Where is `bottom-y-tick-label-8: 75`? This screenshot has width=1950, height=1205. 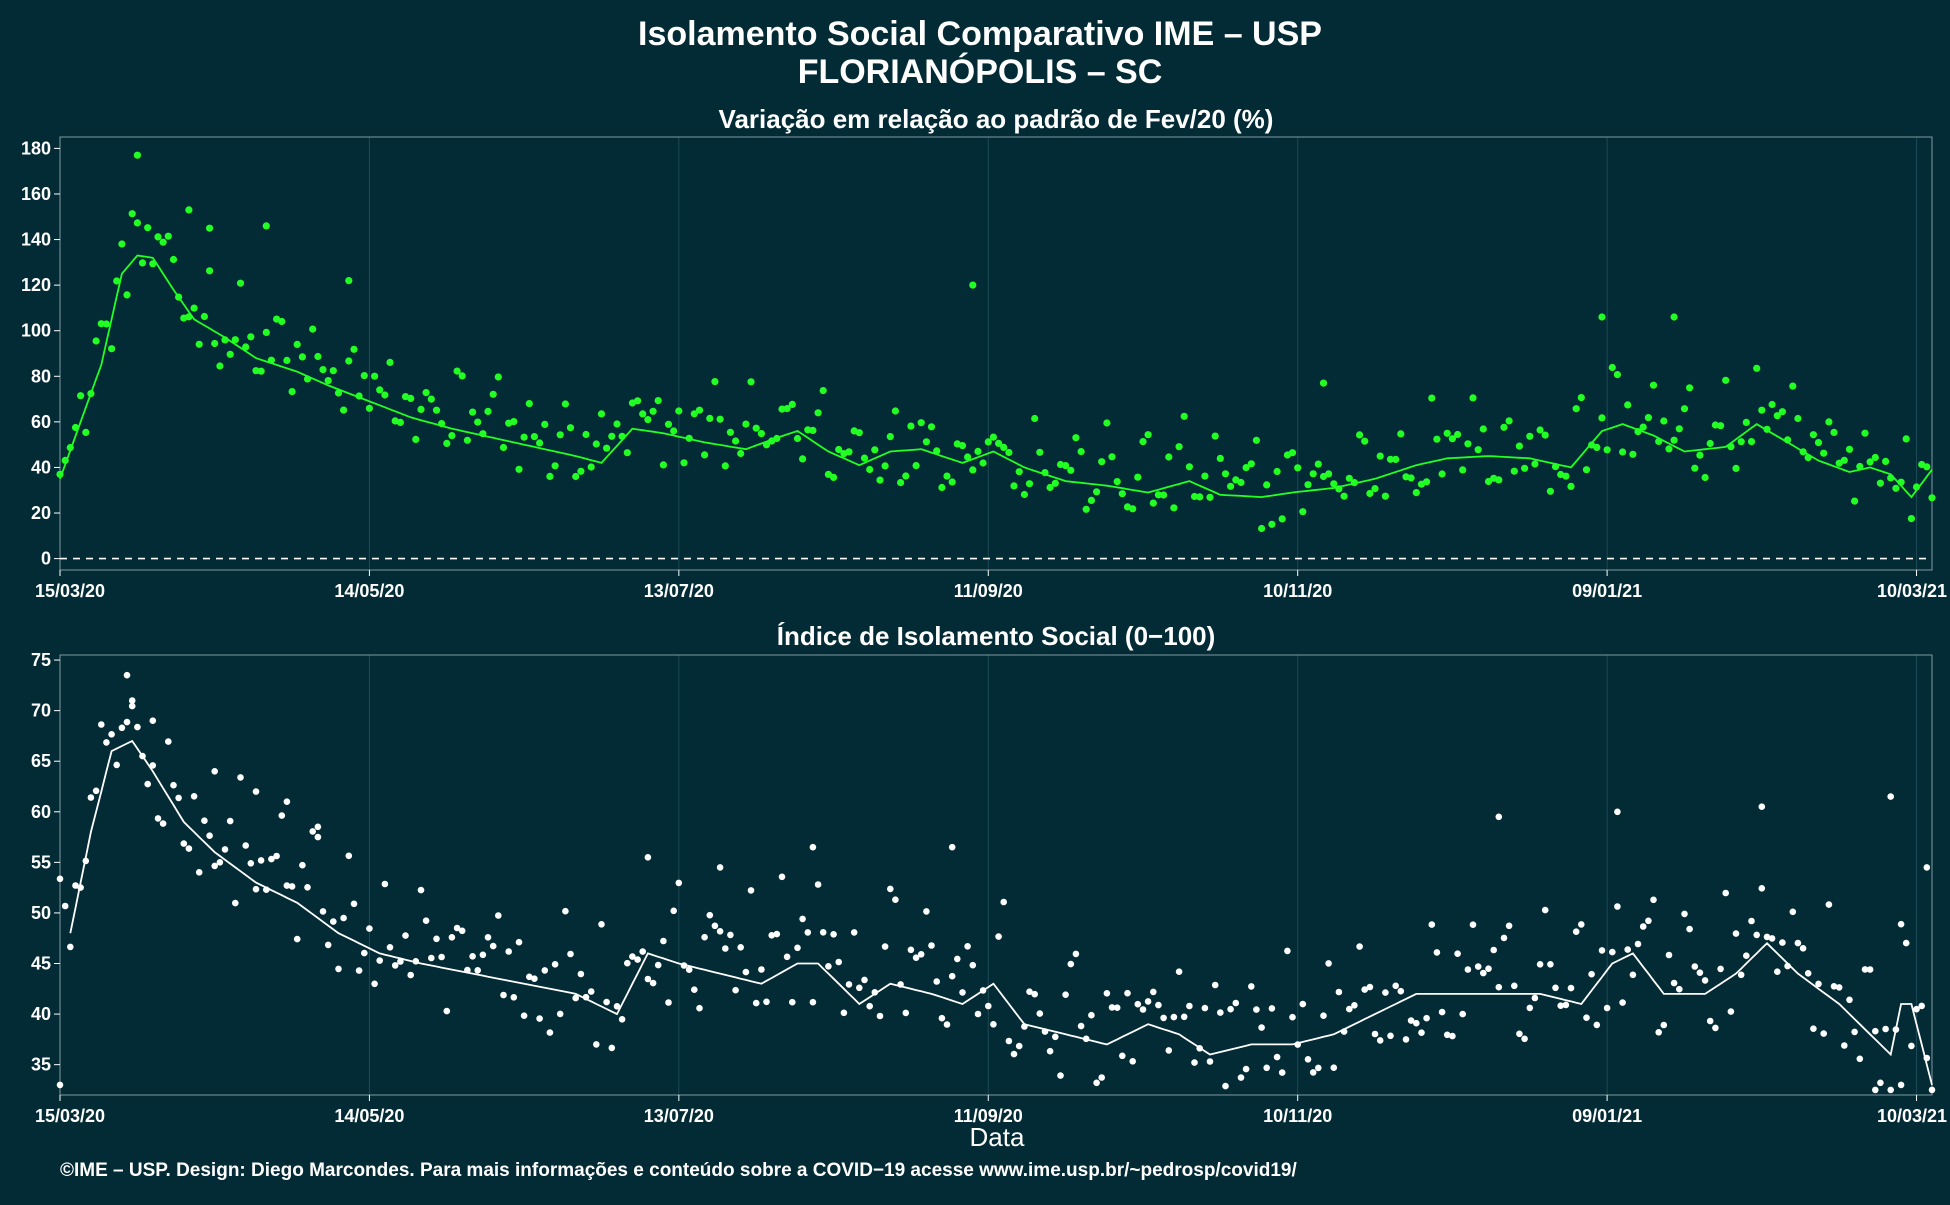
bottom-y-tick-label-8: 75 is located at coordinates (41, 660).